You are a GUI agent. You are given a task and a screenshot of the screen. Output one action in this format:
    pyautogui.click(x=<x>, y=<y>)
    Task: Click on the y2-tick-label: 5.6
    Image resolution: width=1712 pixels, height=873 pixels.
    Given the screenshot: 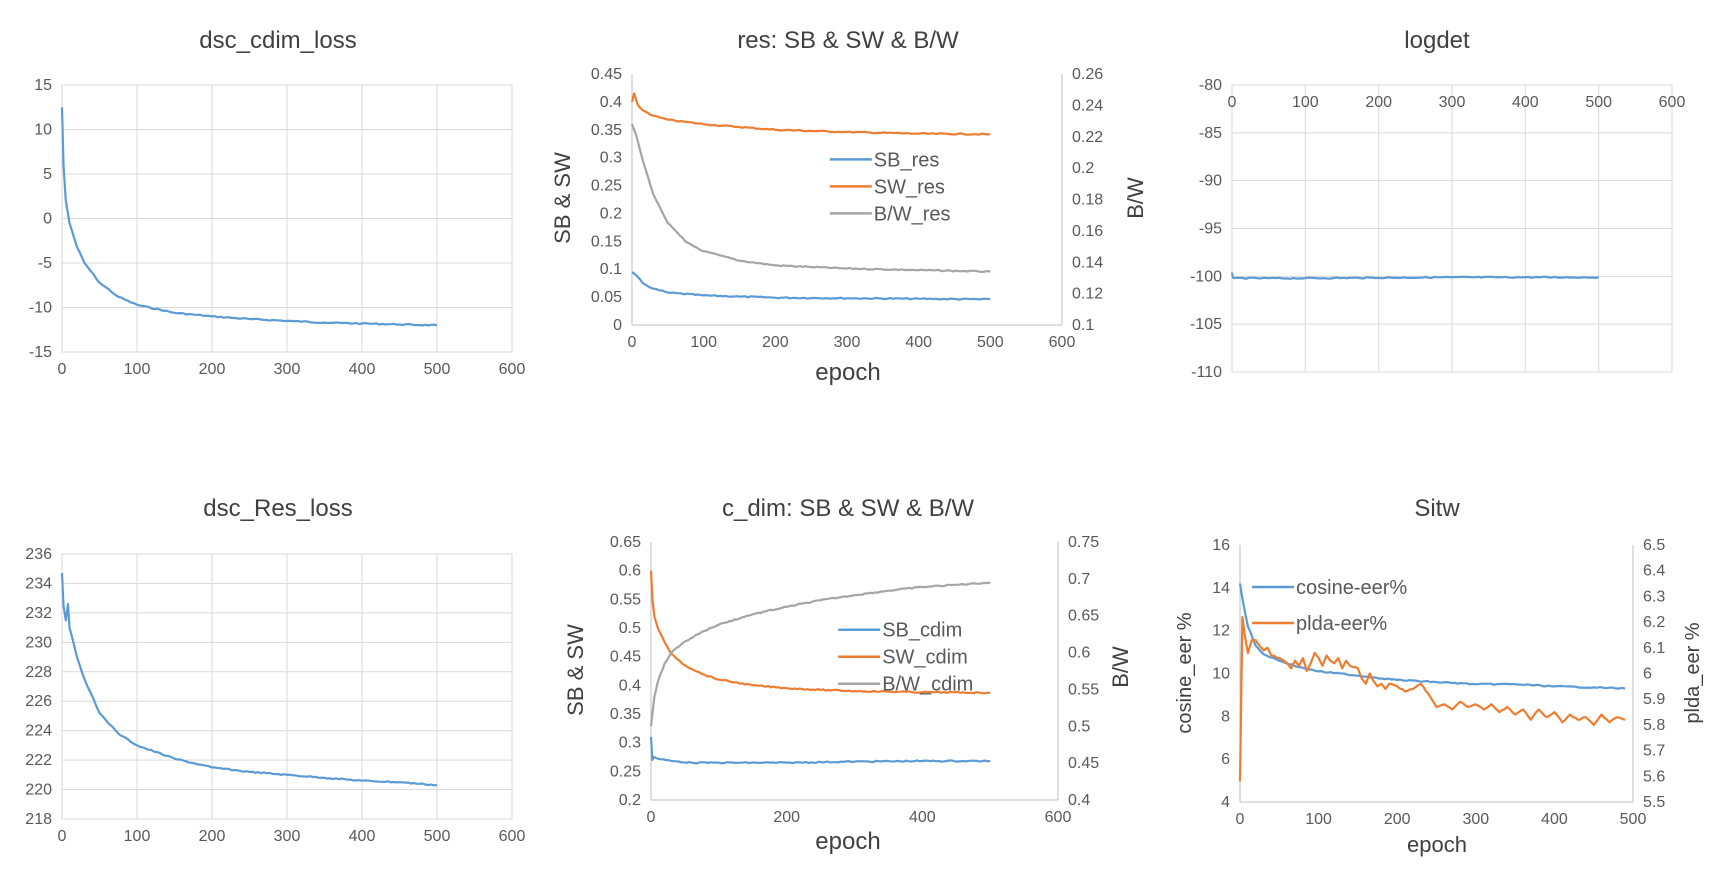 What is the action you would take?
    pyautogui.click(x=1654, y=776)
    